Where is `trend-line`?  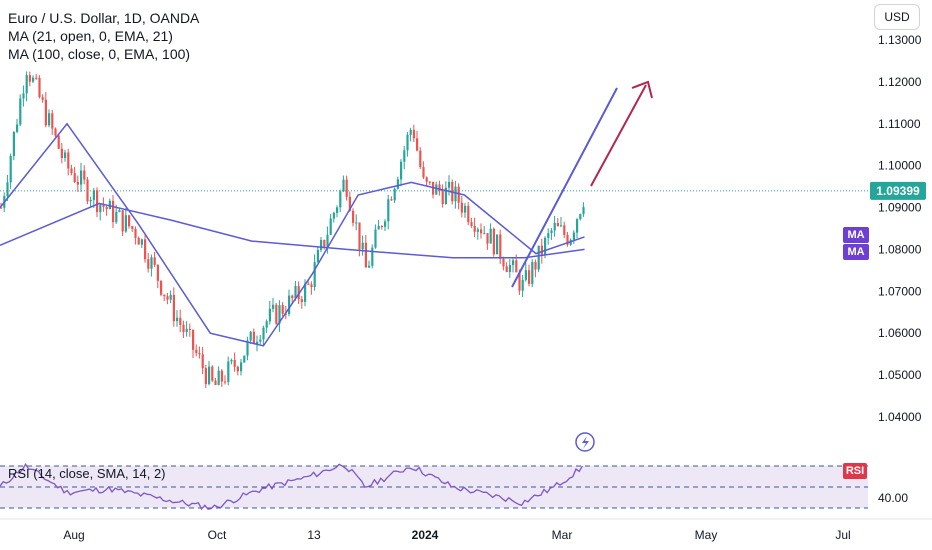 trend-line is located at coordinates (564, 187).